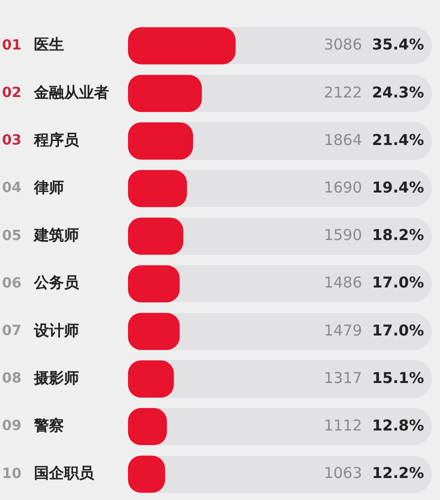 The width and height of the screenshot is (440, 500). I want to click on annotation: 1063, so click(343, 473).